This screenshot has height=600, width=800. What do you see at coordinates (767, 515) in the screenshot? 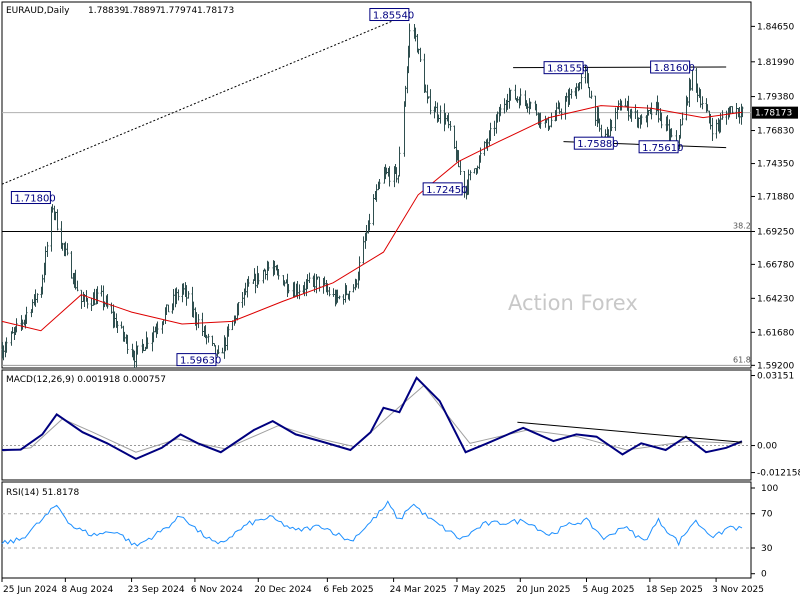
I see `rsi-y-tick-label: 70` at bounding box center [767, 515].